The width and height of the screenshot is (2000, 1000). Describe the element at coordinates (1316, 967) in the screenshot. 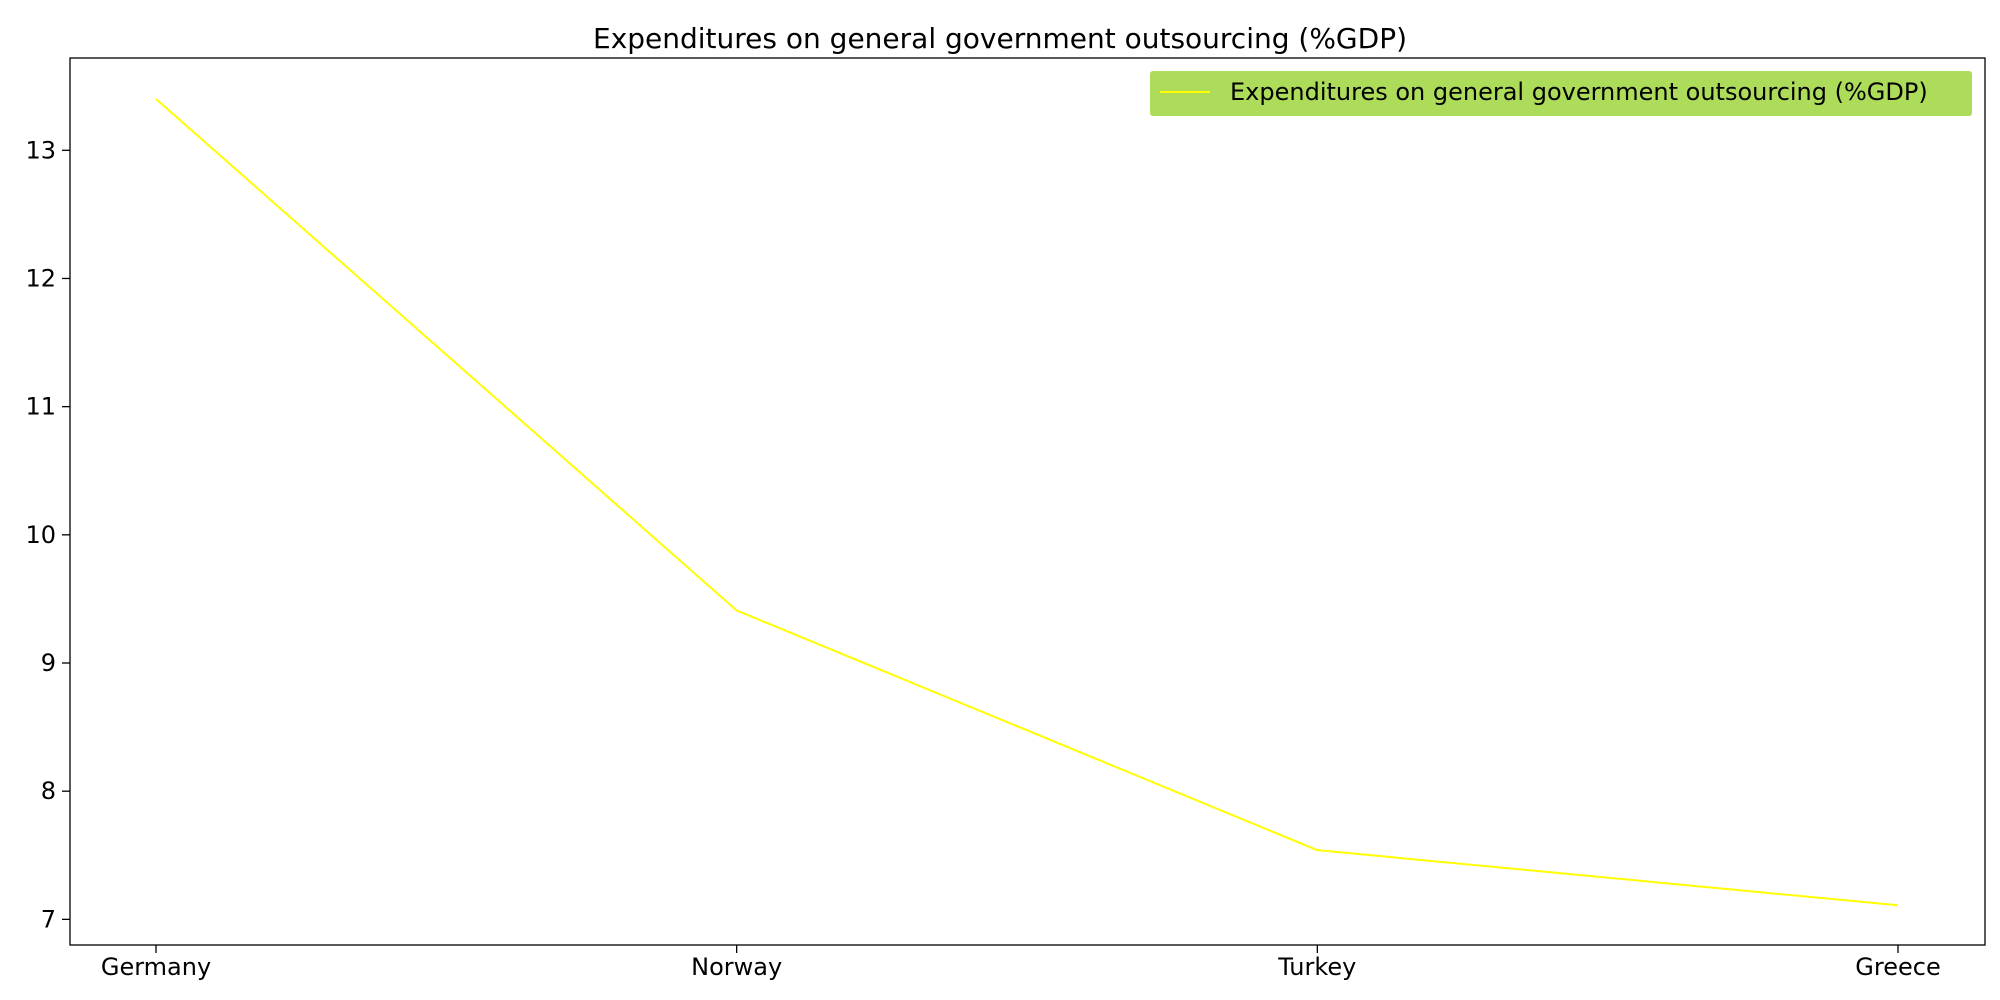

I see `x-tick-label: Turkey` at that location.